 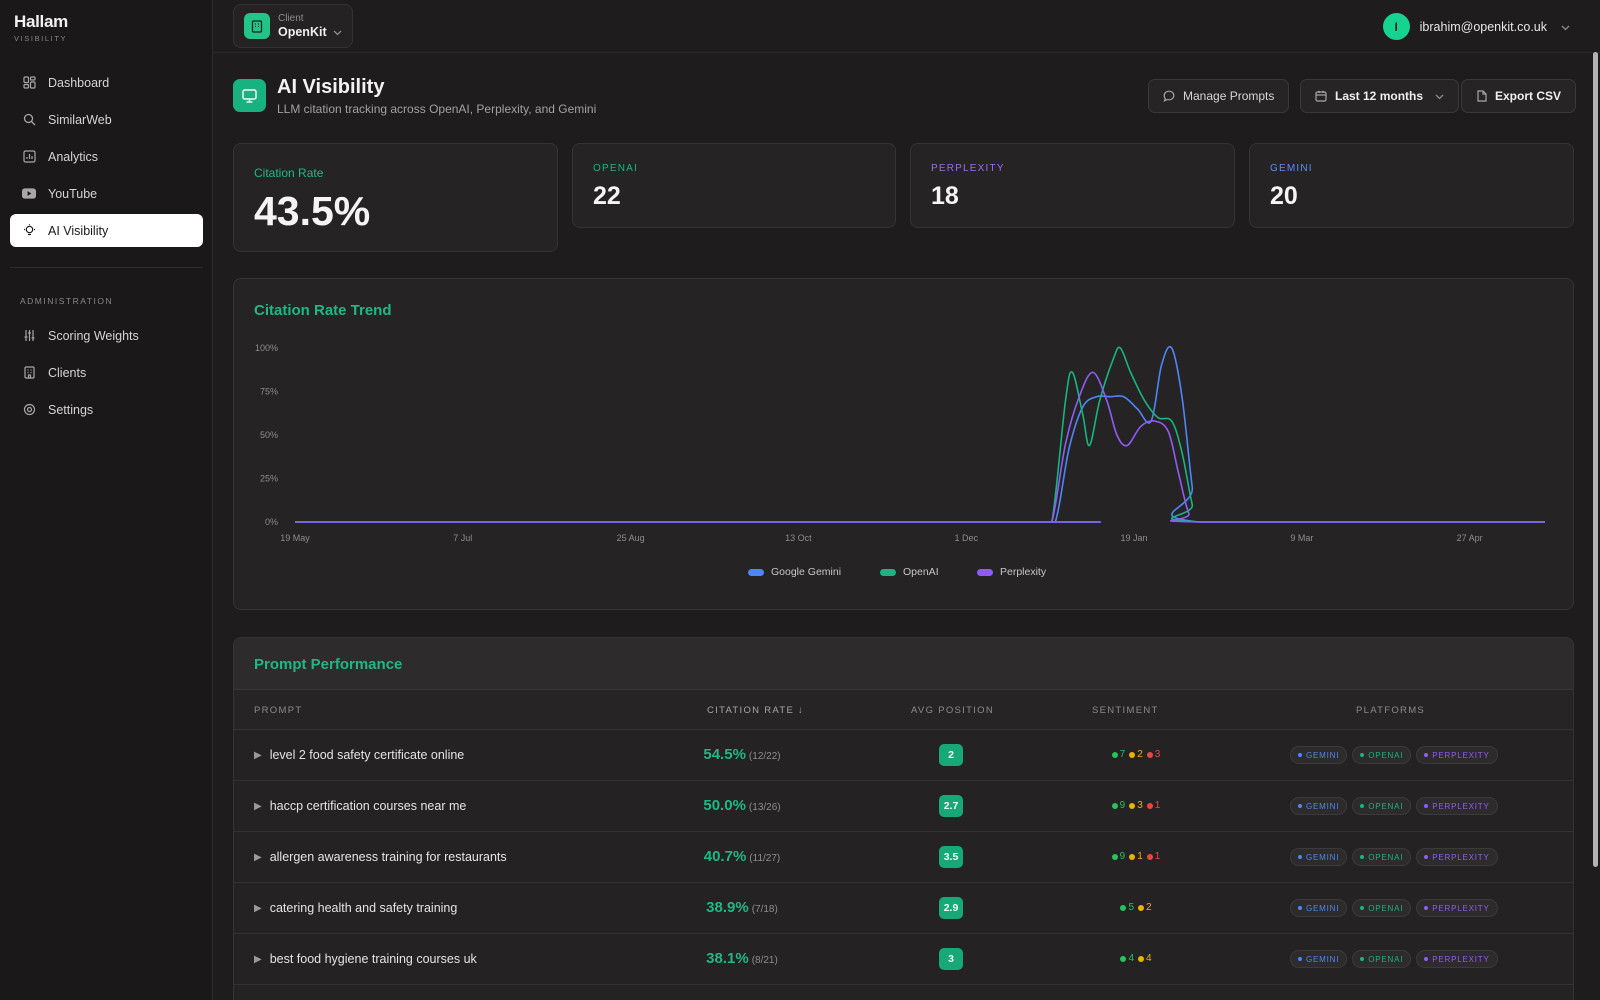 I want to click on page-title: AI Visibility, so click(x=331, y=87).